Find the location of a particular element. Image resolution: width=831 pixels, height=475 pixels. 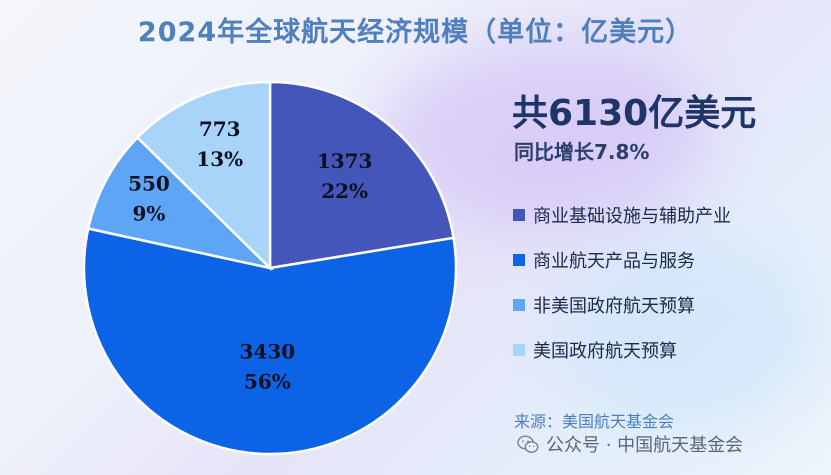

legend-item: 商业航天产品与服务 is located at coordinates (622, 260).